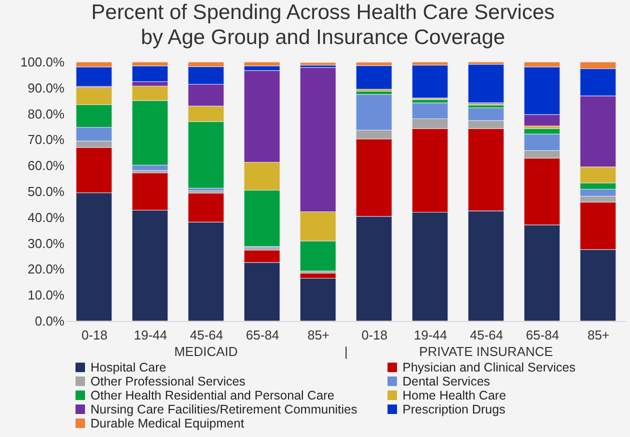  What do you see at coordinates (454, 409) in the screenshot?
I see `legend-label: Prescription Drugs` at bounding box center [454, 409].